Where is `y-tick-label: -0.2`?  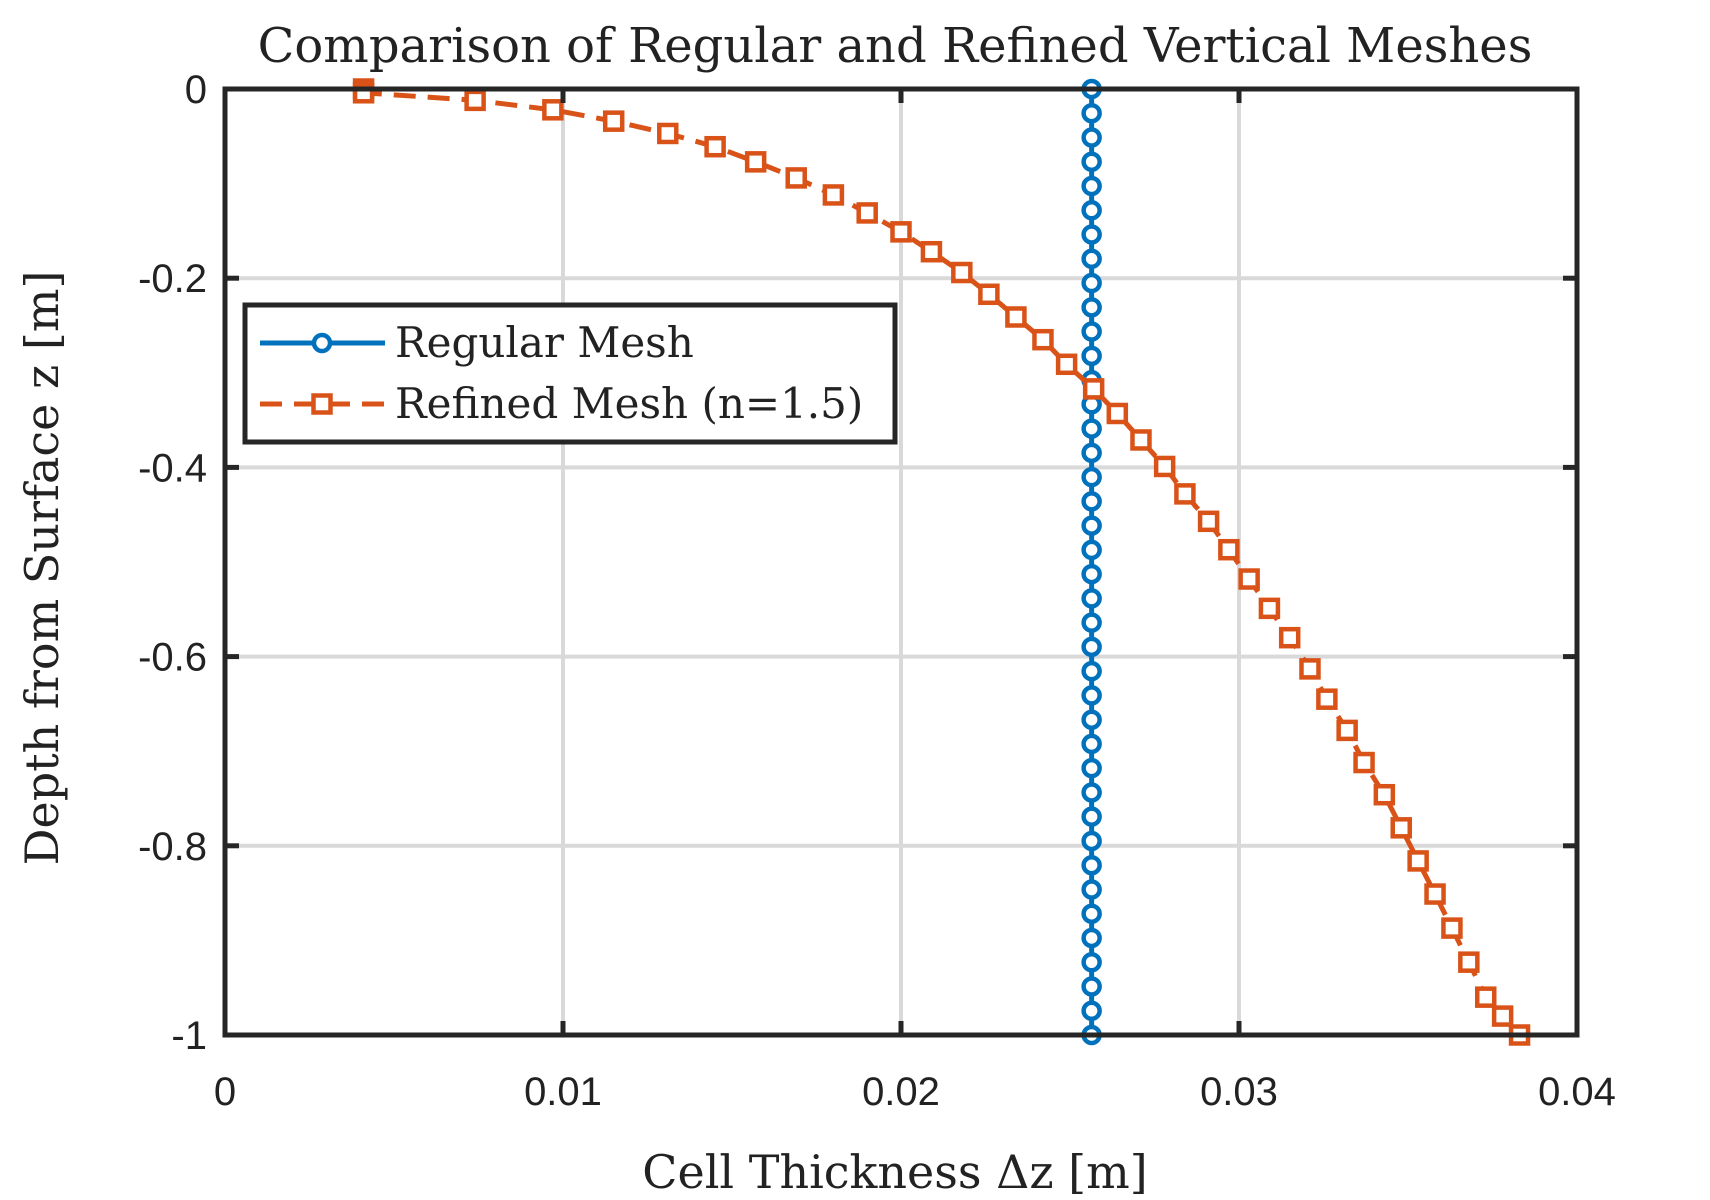 y-tick-label: -0.2 is located at coordinates (172, 279).